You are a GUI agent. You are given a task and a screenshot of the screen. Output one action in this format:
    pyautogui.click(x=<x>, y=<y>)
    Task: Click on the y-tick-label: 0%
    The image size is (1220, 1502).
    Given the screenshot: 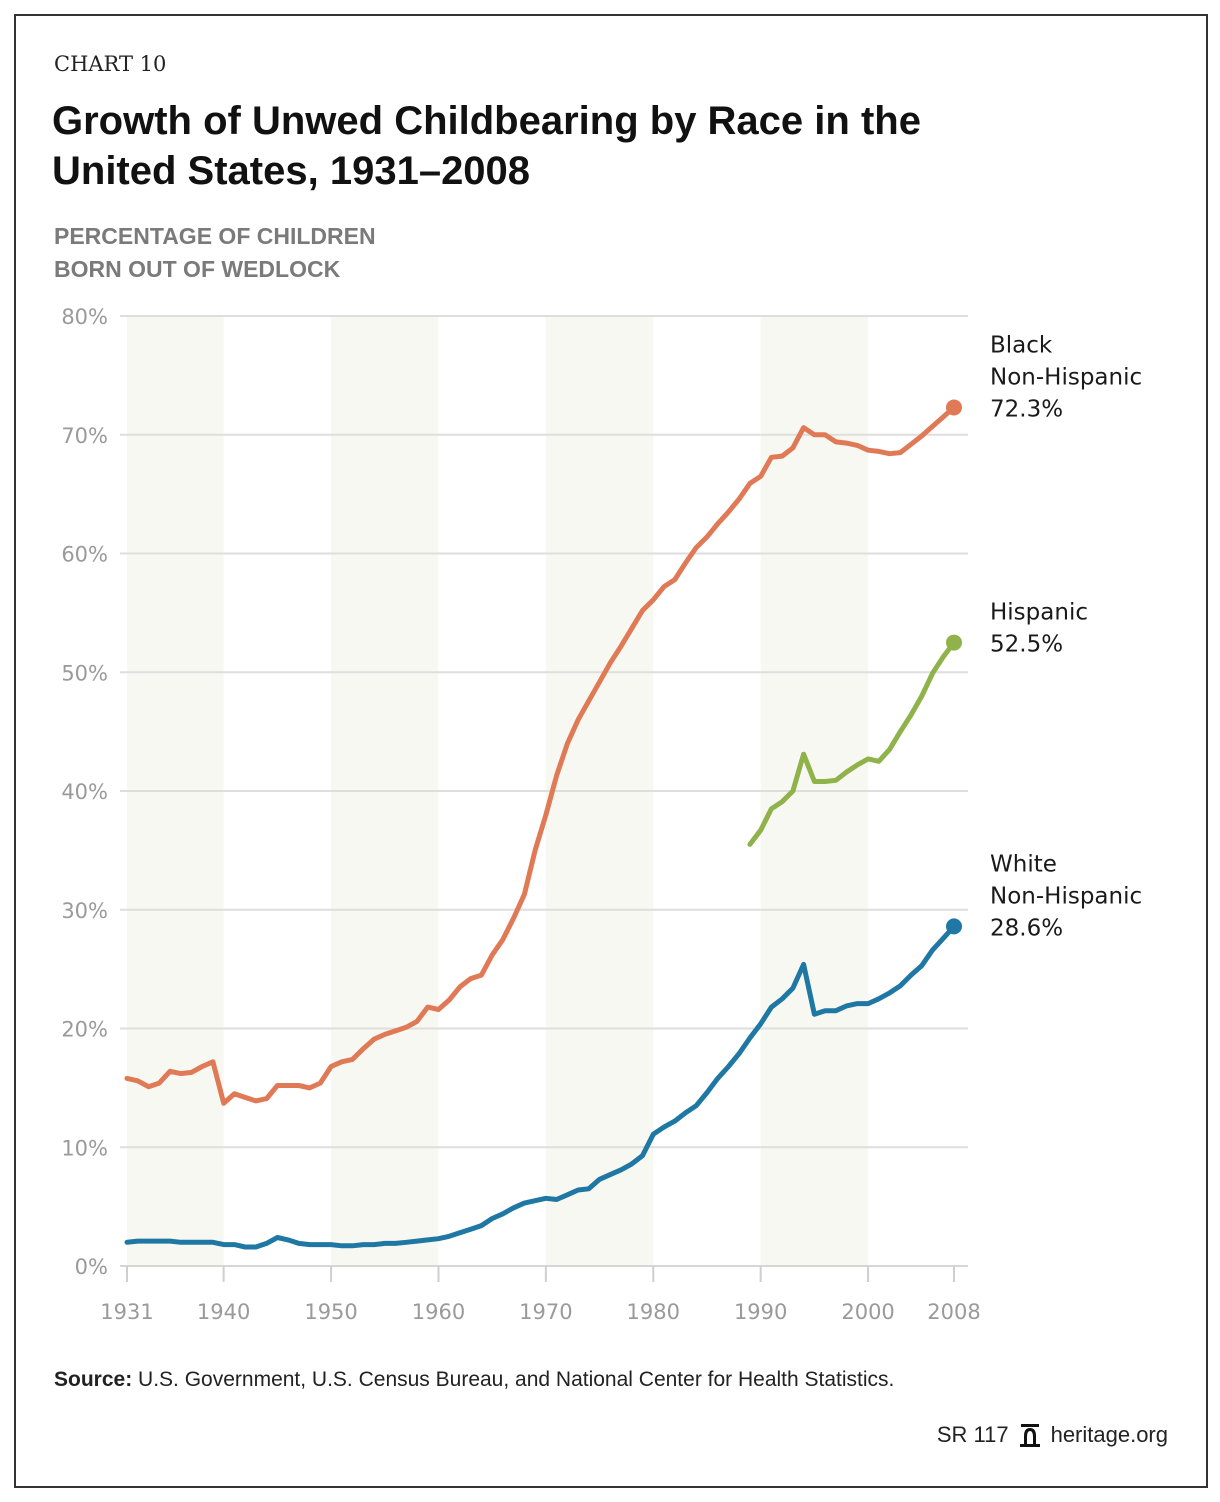 What is the action you would take?
    pyautogui.click(x=91, y=1267)
    